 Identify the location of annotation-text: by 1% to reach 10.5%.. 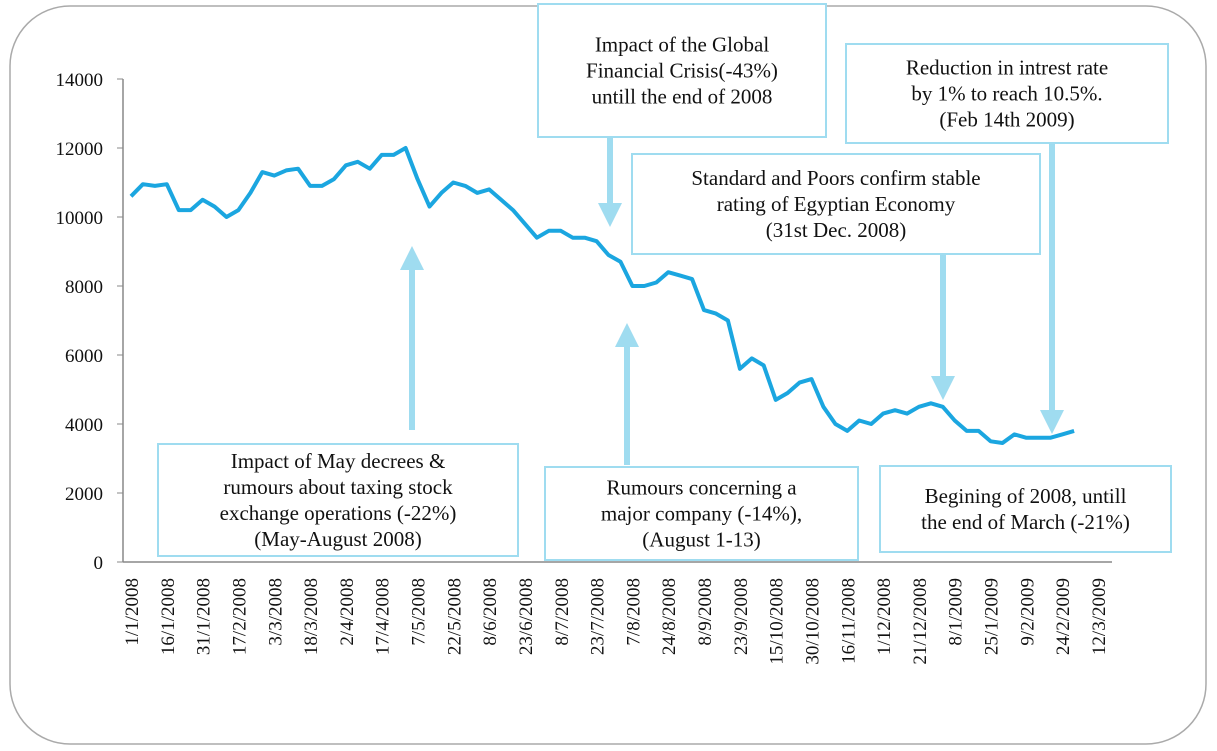
(1006, 94).